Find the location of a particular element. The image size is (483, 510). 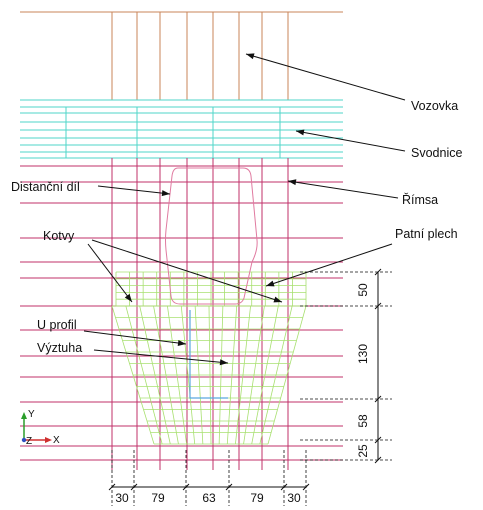

model-parts is located at coordinates (211, 283).